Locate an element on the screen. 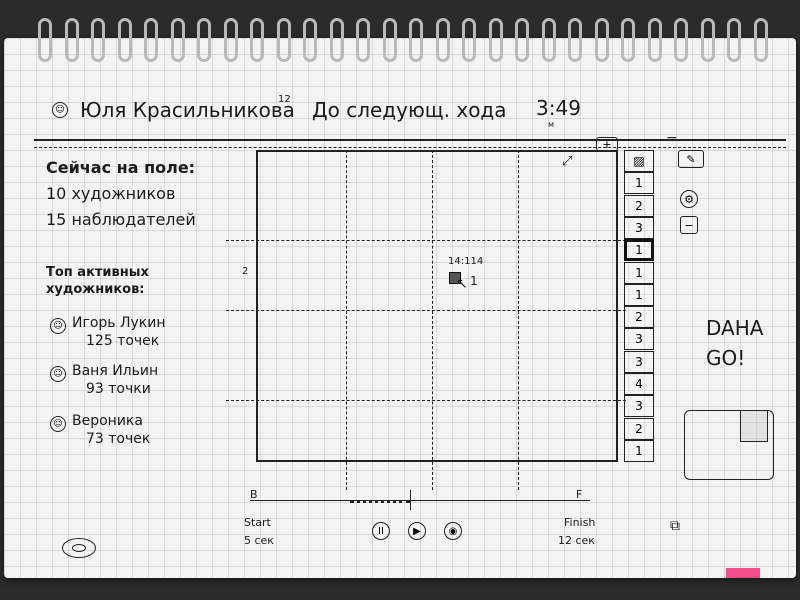 The image size is (800, 600). note-line1: DAHA is located at coordinates (735, 328).